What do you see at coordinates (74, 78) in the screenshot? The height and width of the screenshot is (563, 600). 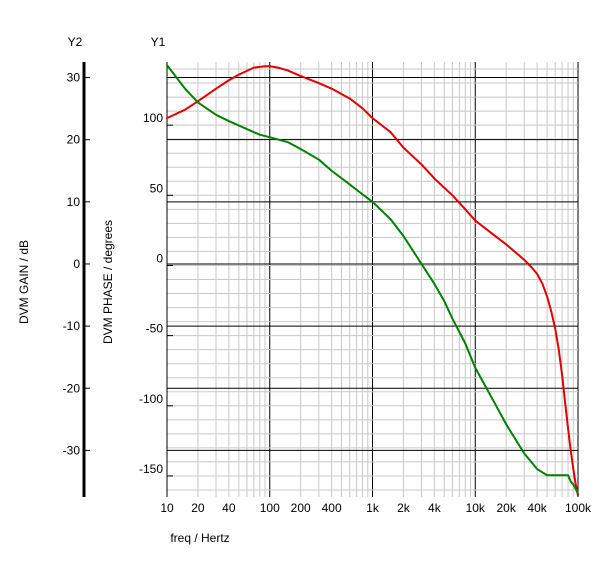 I see `y2-tick-label: 30` at bounding box center [74, 78].